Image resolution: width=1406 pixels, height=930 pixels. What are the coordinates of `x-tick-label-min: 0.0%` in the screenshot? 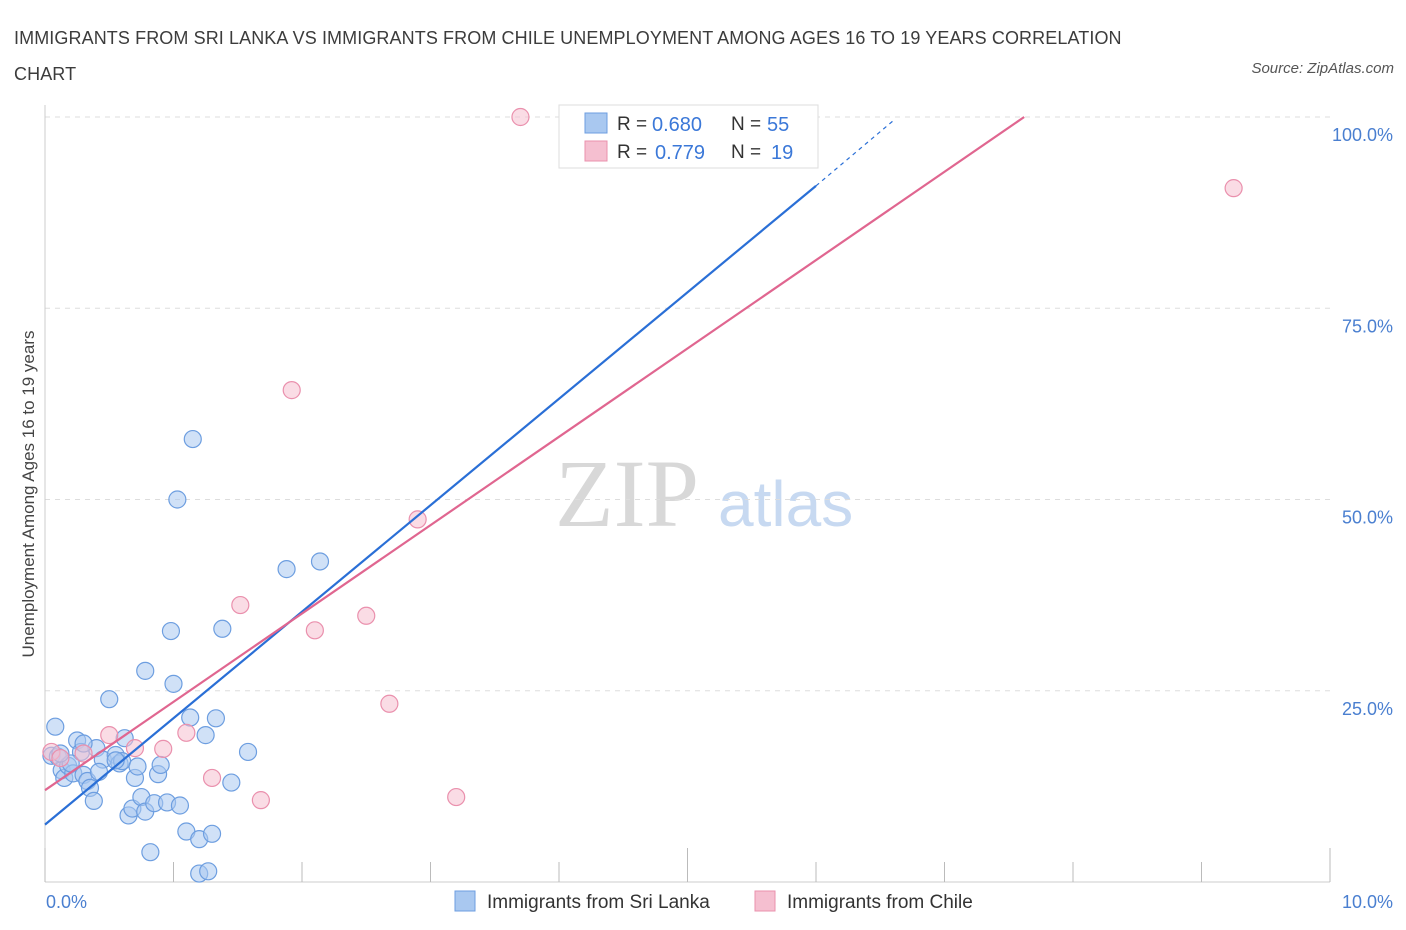 It's located at (66, 902).